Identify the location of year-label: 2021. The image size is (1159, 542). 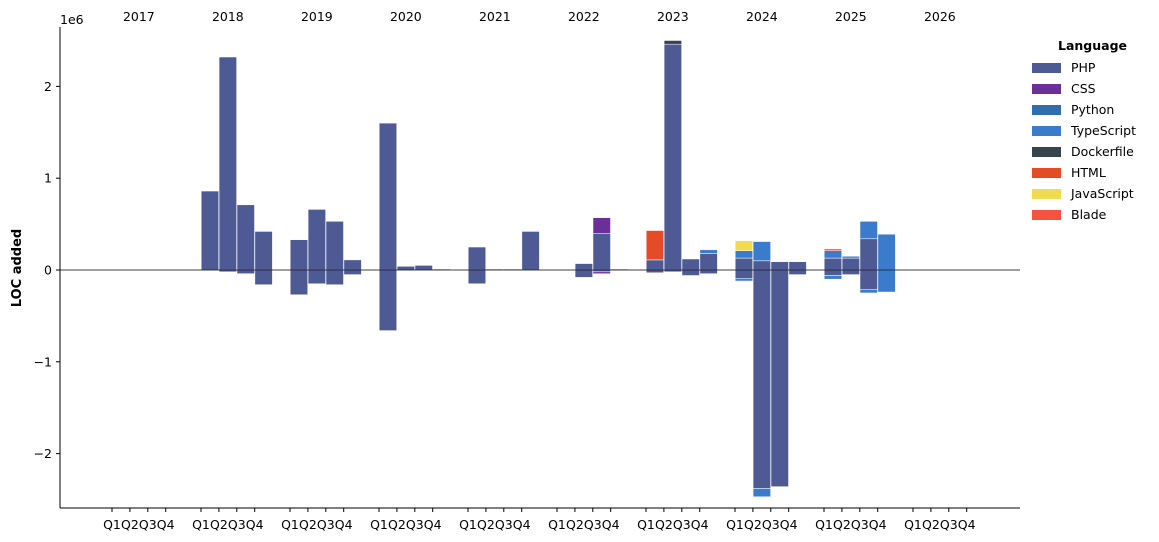
(495, 16).